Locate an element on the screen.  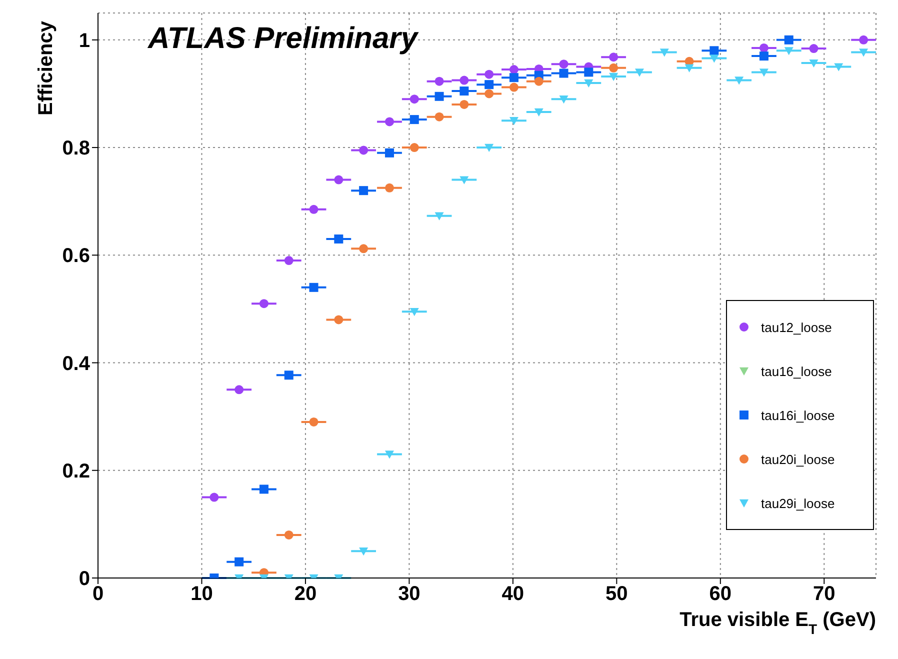
x-tick-label: 70 is located at coordinates (824, 594).